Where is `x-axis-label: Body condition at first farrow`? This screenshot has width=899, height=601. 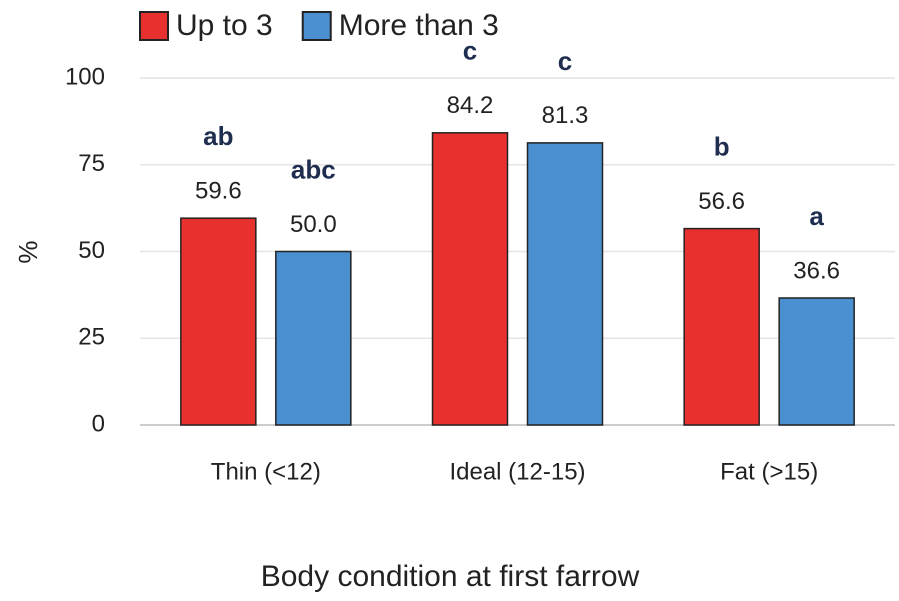
x-axis-label: Body condition at first farrow is located at coordinates (450, 576).